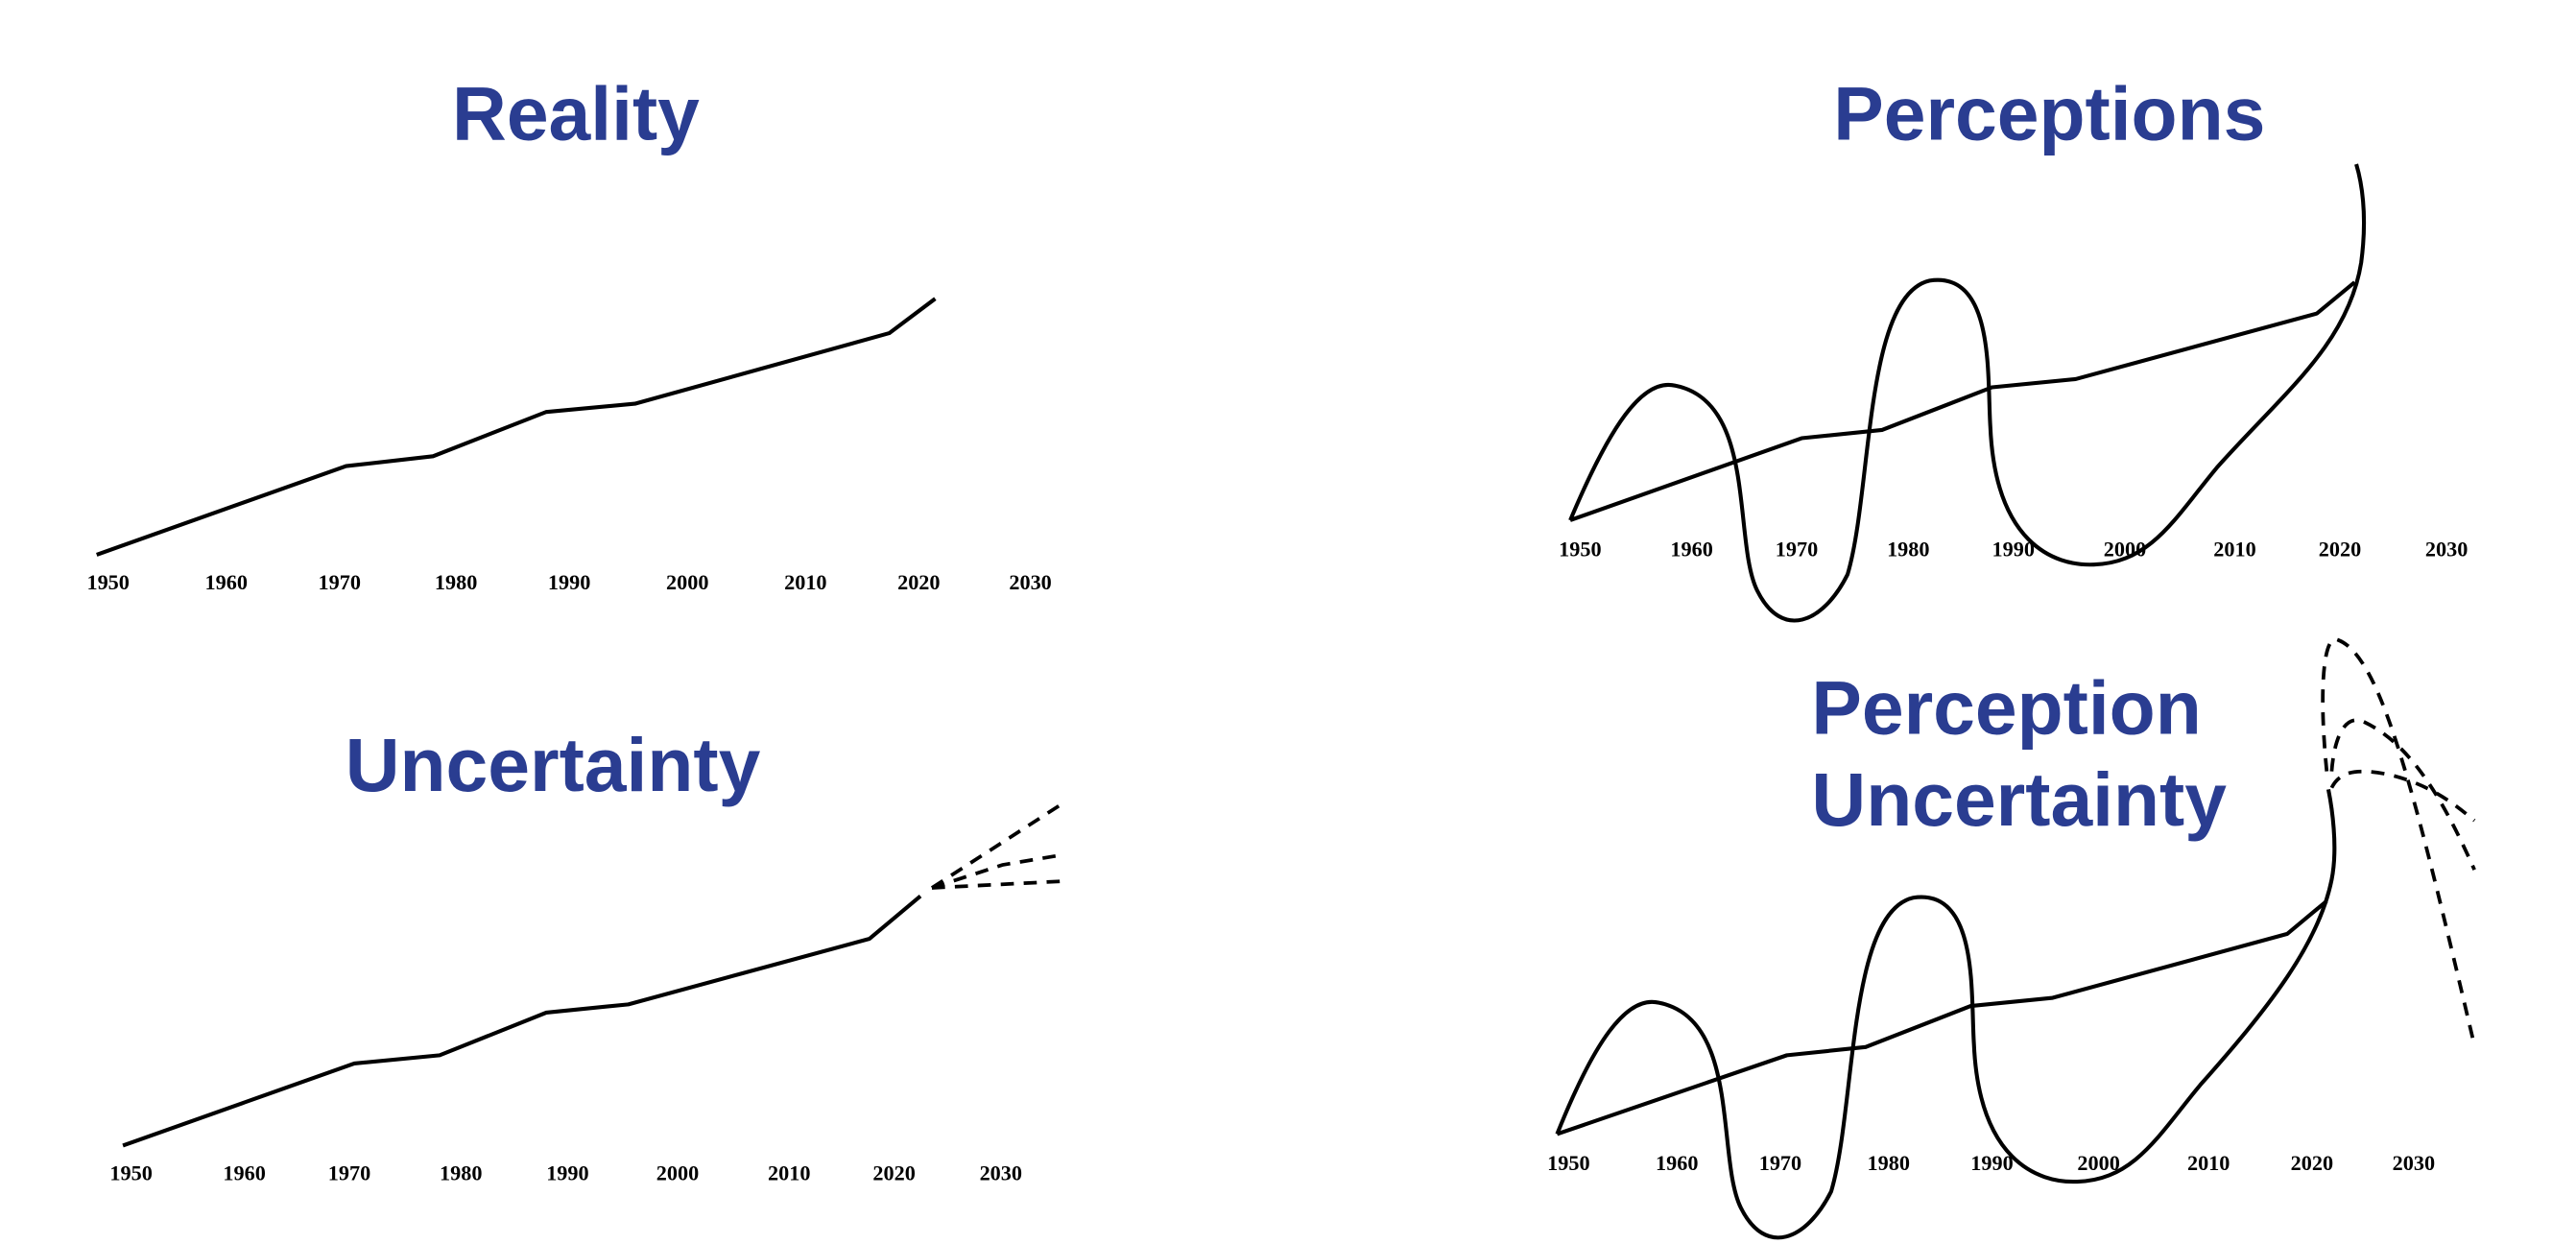 The height and width of the screenshot is (1244, 2576). What do you see at coordinates (2049, 113) in the screenshot?
I see `panel-title: Perceptions` at bounding box center [2049, 113].